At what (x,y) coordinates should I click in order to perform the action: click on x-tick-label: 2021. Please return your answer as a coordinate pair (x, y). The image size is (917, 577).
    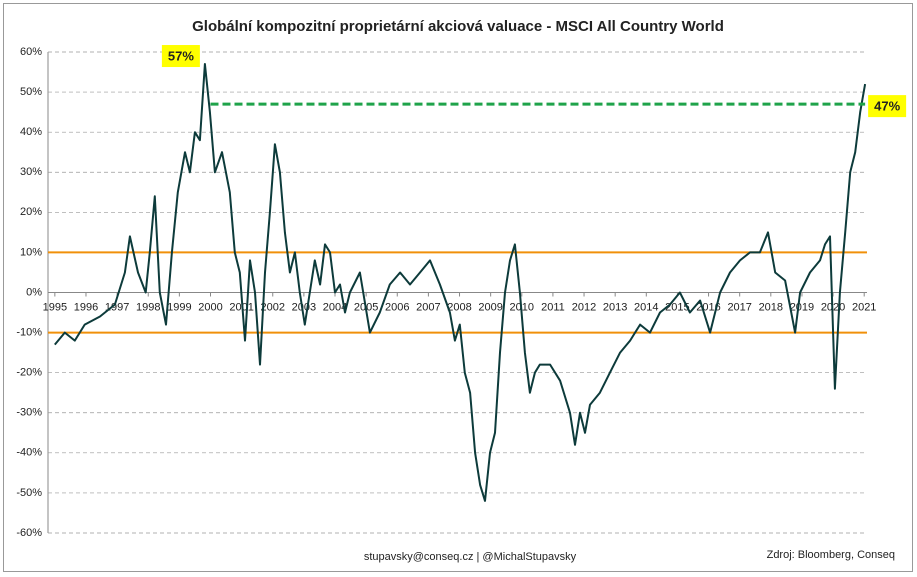
    Looking at the image, I should click on (864, 307).